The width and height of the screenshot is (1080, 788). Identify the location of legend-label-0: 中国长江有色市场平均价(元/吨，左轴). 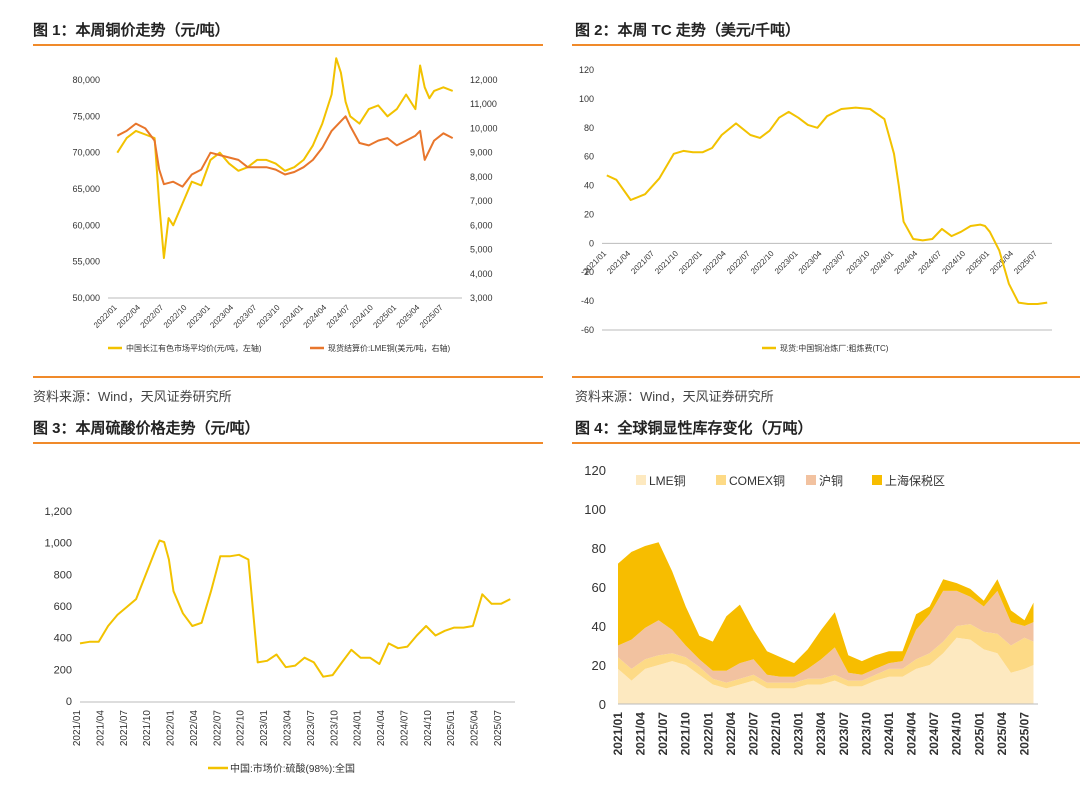
(194, 348).